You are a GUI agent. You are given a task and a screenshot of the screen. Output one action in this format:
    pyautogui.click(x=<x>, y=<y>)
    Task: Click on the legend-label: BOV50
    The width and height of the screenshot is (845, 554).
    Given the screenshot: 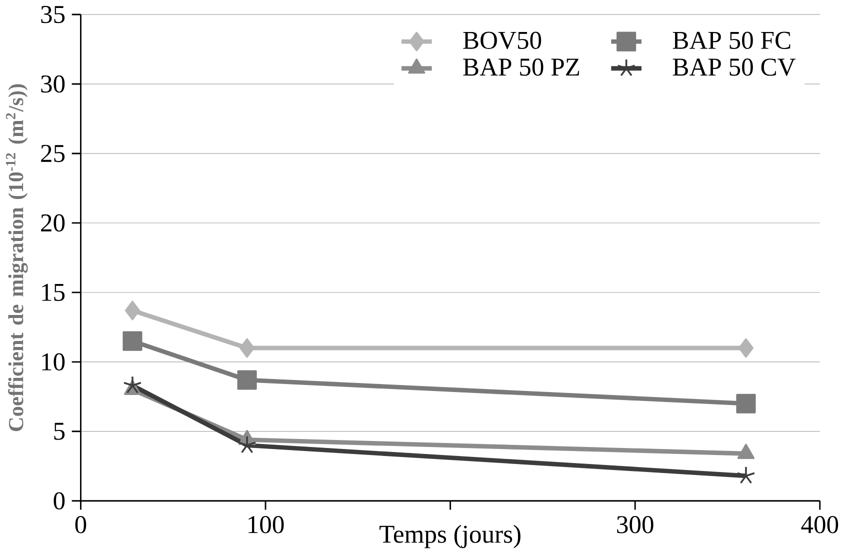 What is the action you would take?
    pyautogui.click(x=502, y=41)
    